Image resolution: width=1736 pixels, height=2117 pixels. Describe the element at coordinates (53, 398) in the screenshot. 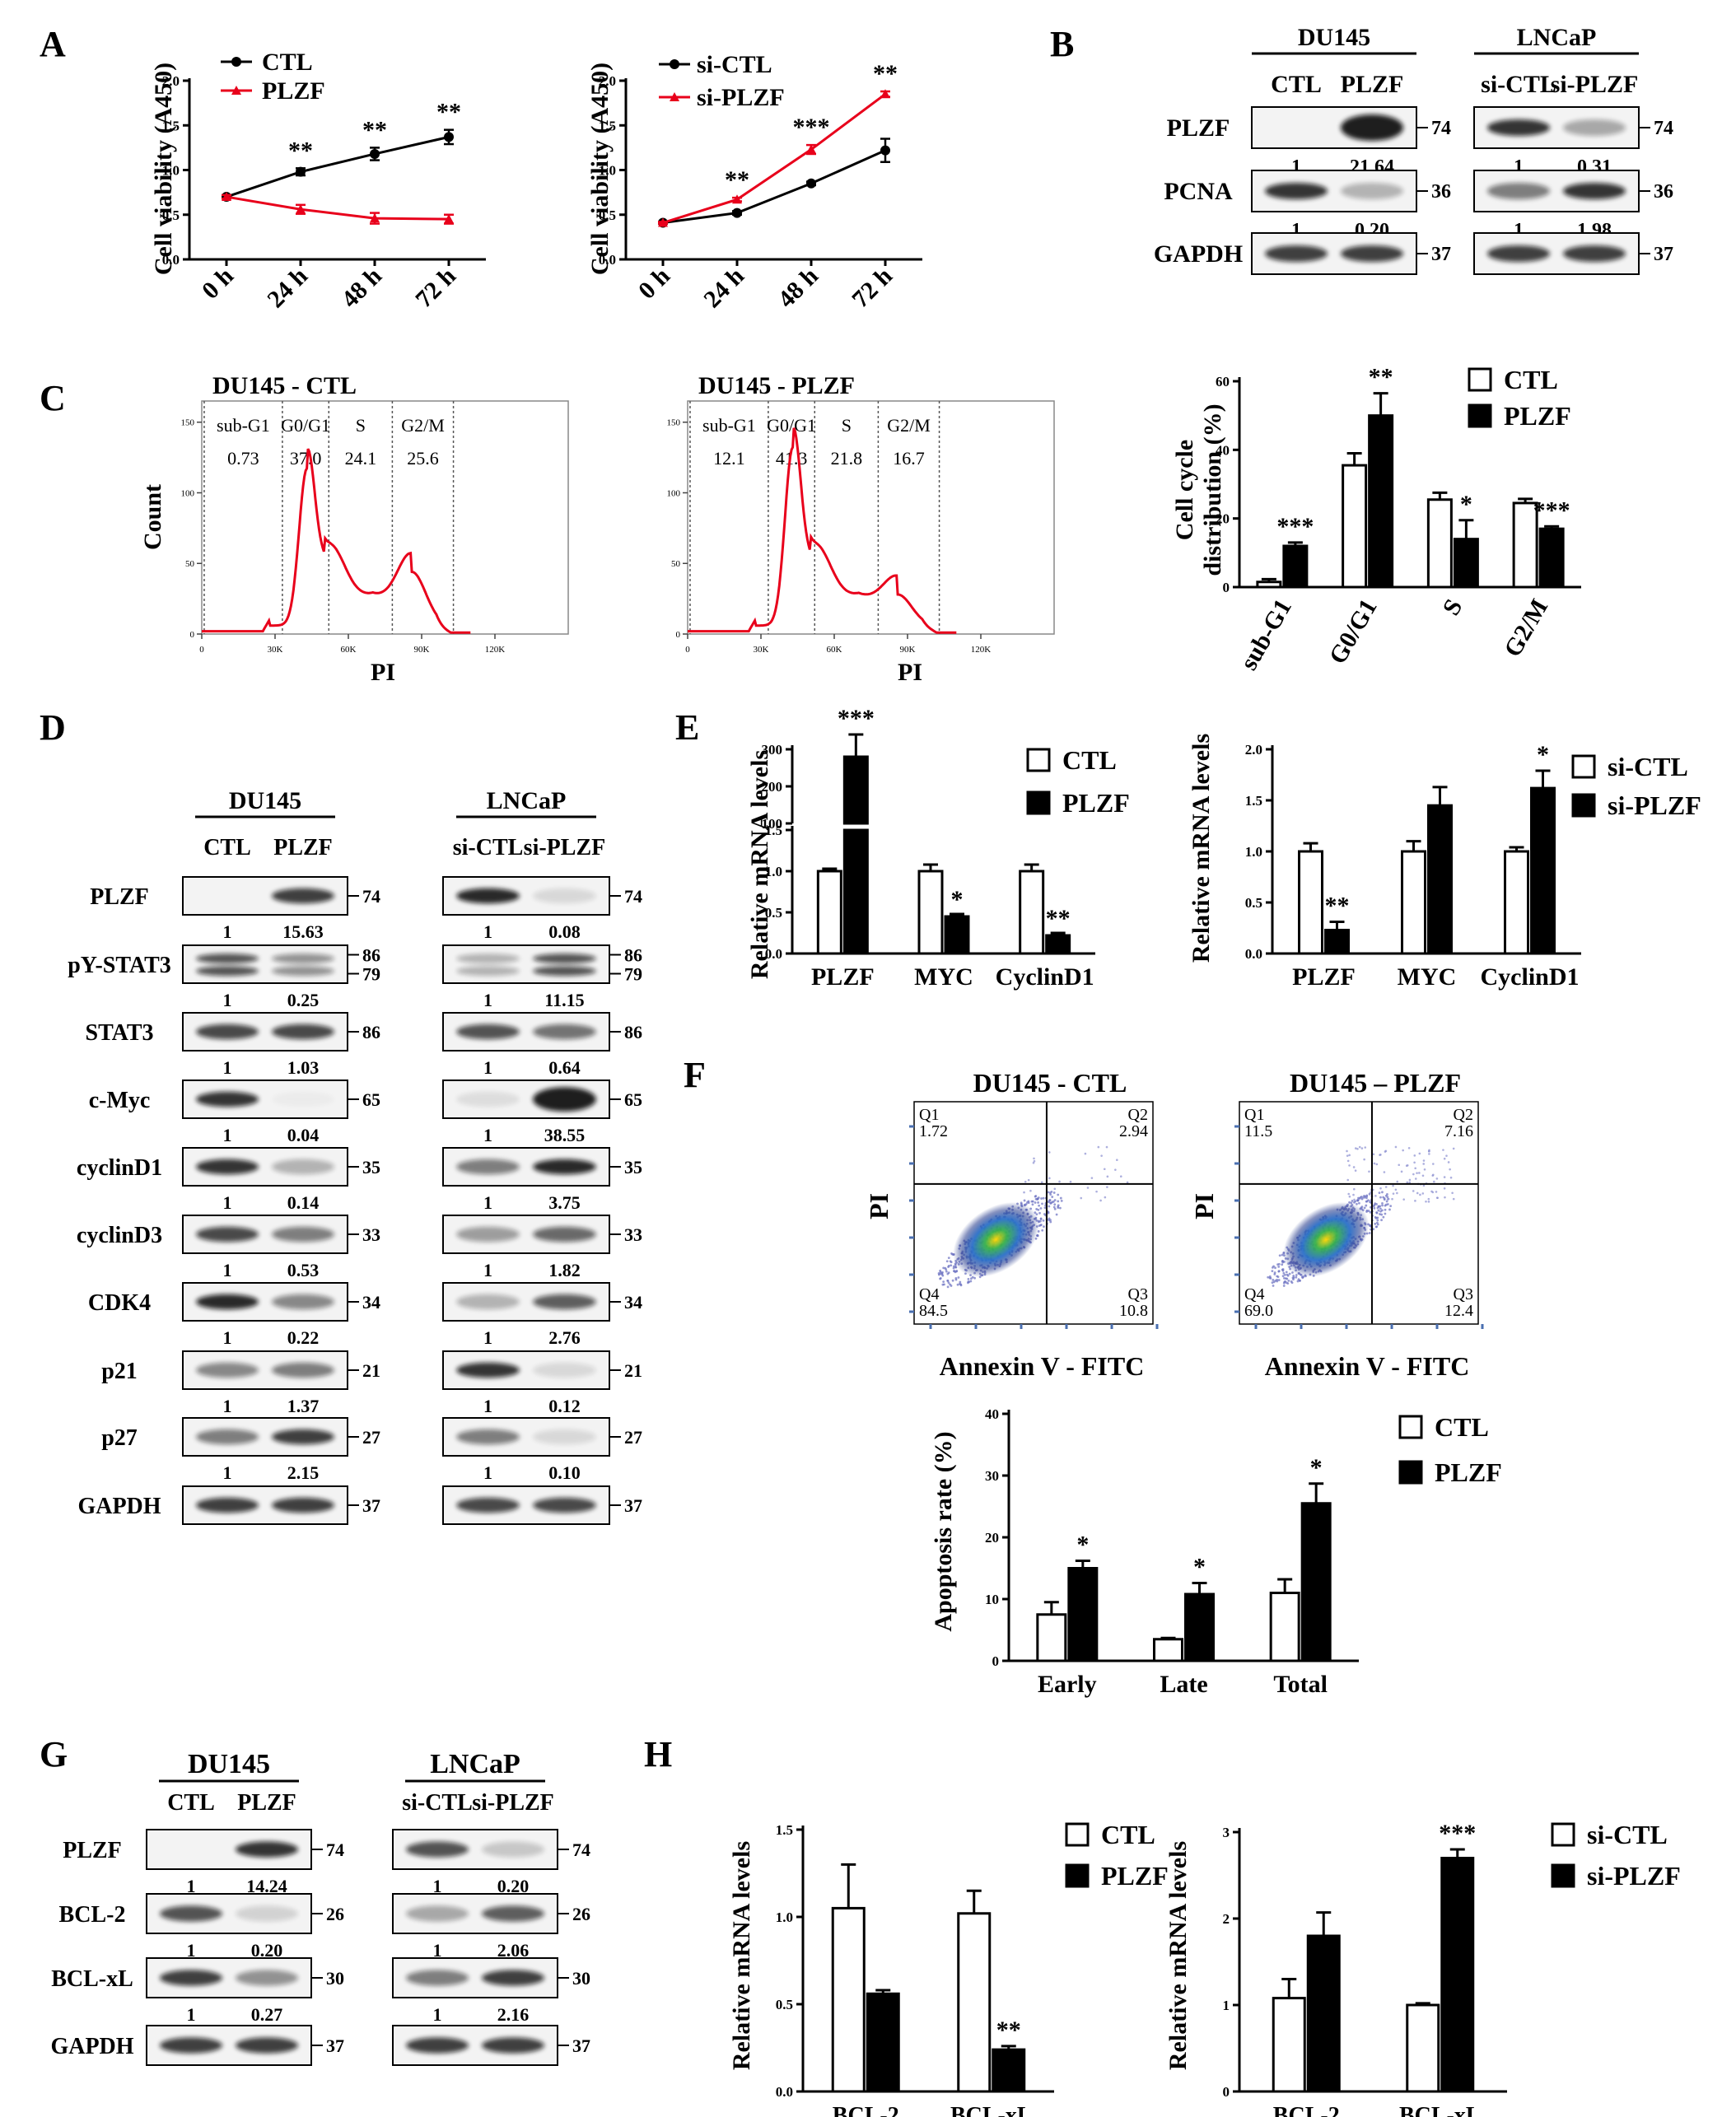

I see `panel-label-c: C` at that location.